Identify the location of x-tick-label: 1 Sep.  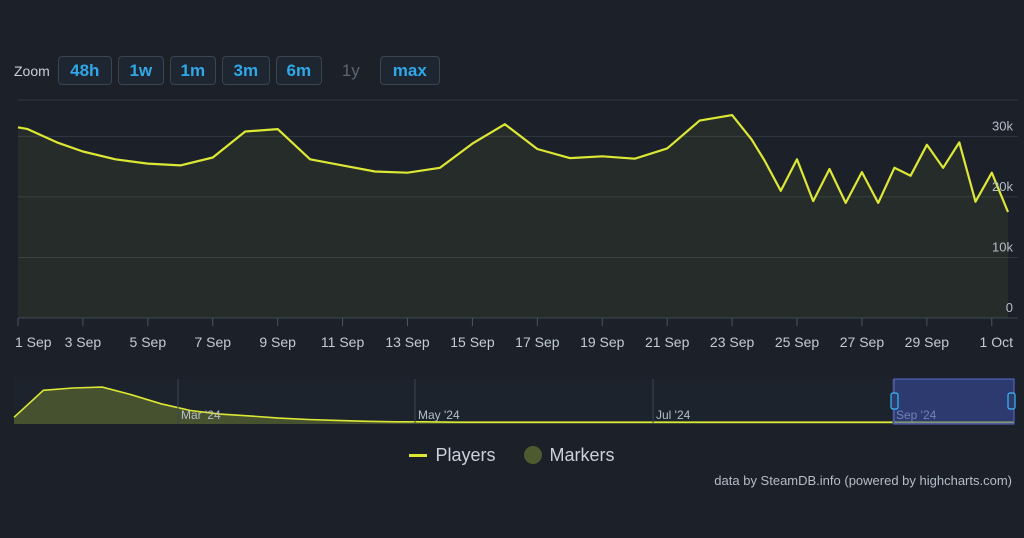
(33, 342).